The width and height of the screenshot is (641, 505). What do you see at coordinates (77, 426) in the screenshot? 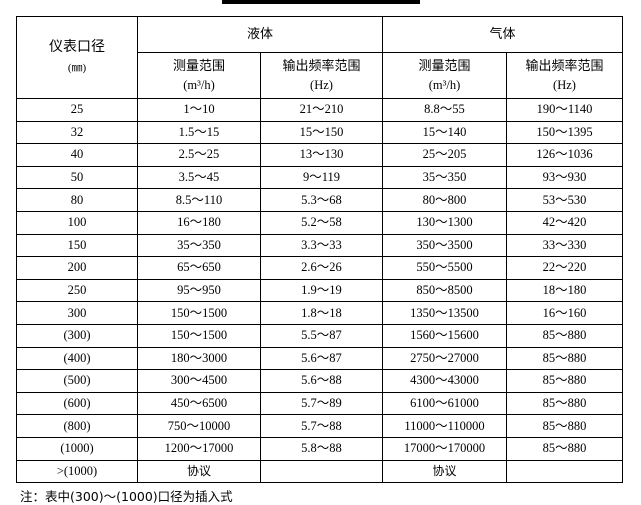
I see `diameter-cell: (800)` at bounding box center [77, 426].